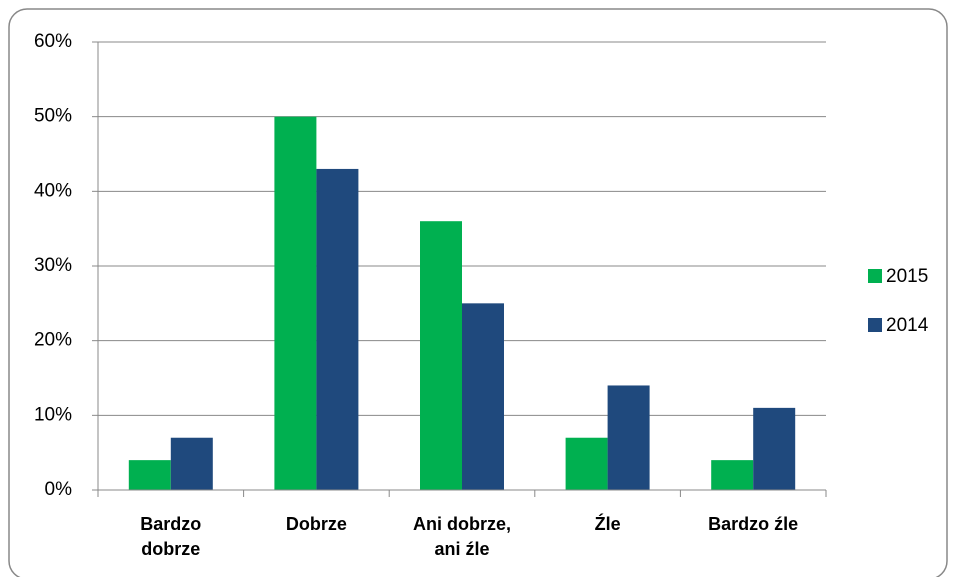  What do you see at coordinates (53, 41) in the screenshot?
I see `y-tick-label: 60%` at bounding box center [53, 41].